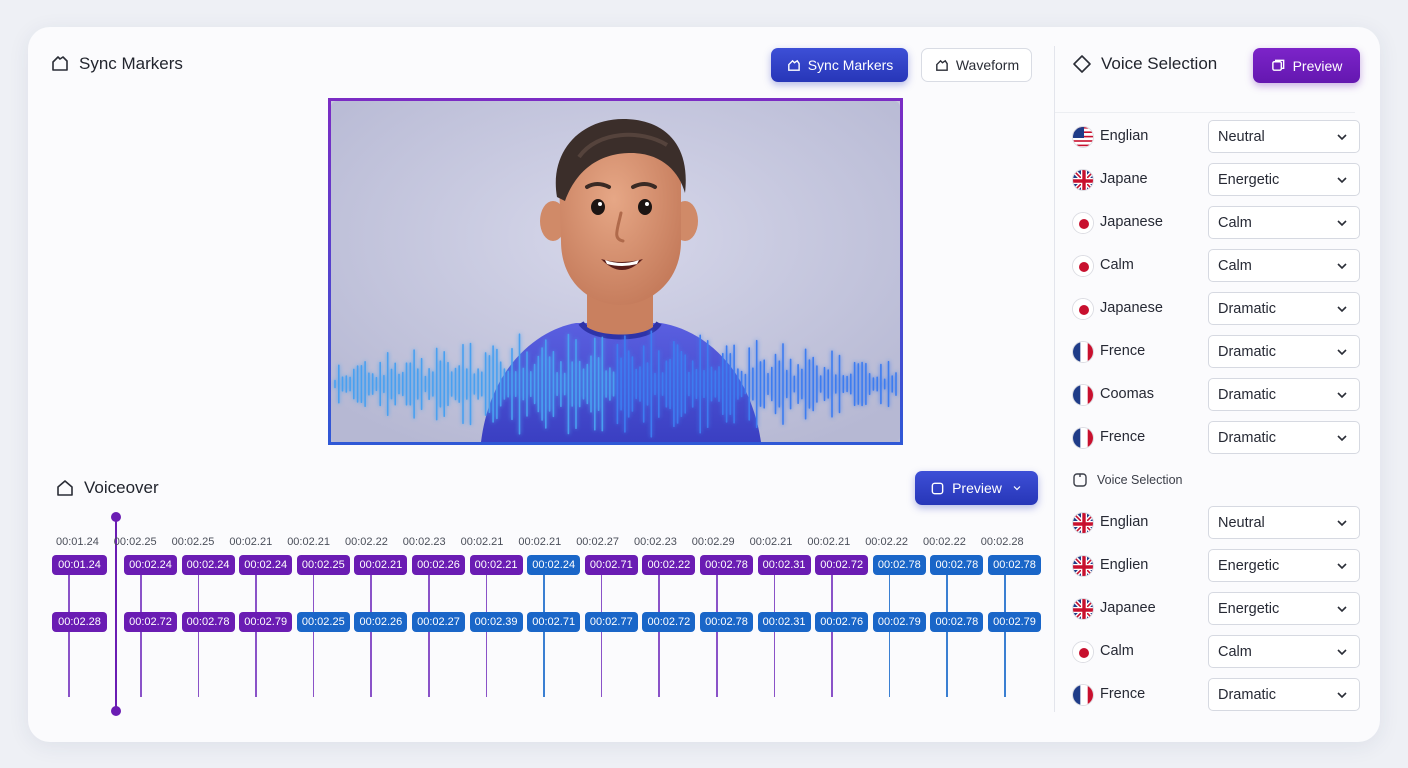  What do you see at coordinates (839, 65) in the screenshot?
I see `sync-markers-button: Sync Markers` at bounding box center [839, 65].